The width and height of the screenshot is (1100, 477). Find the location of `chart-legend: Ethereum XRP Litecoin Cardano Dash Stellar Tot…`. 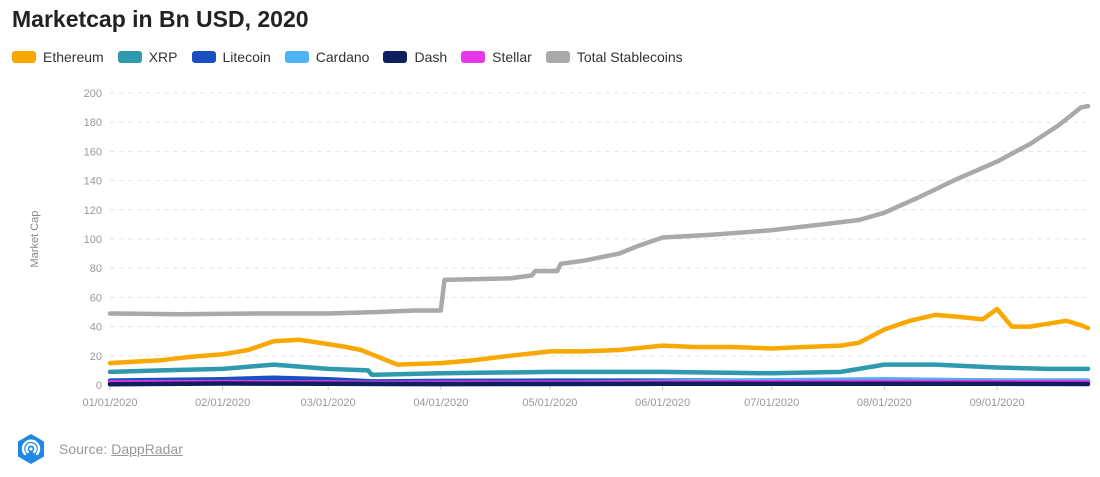

chart-legend: Ethereum XRP Litecoin Cardano Dash Stellar Tot… is located at coordinates (354, 57).